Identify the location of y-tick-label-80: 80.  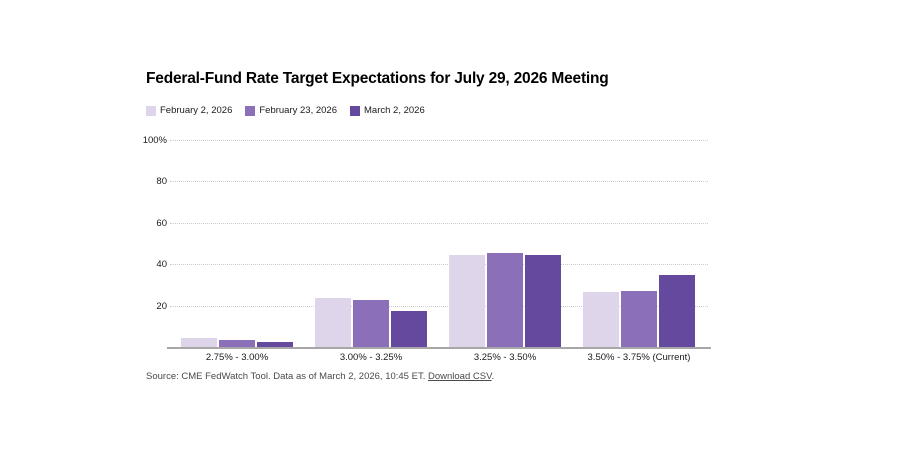
(161, 181).